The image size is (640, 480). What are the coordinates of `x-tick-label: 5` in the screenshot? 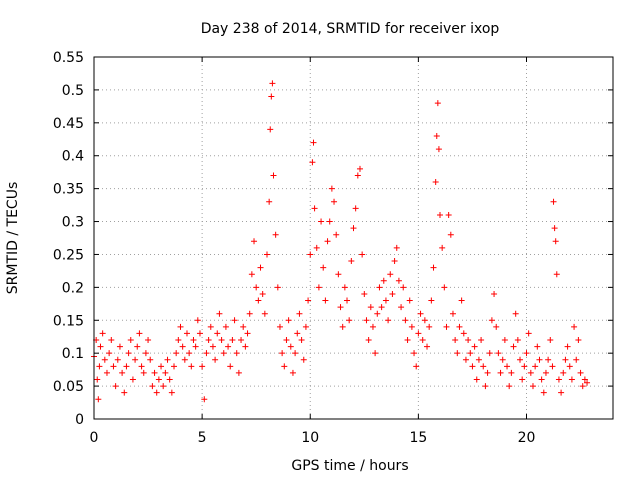 It's located at (202, 438).